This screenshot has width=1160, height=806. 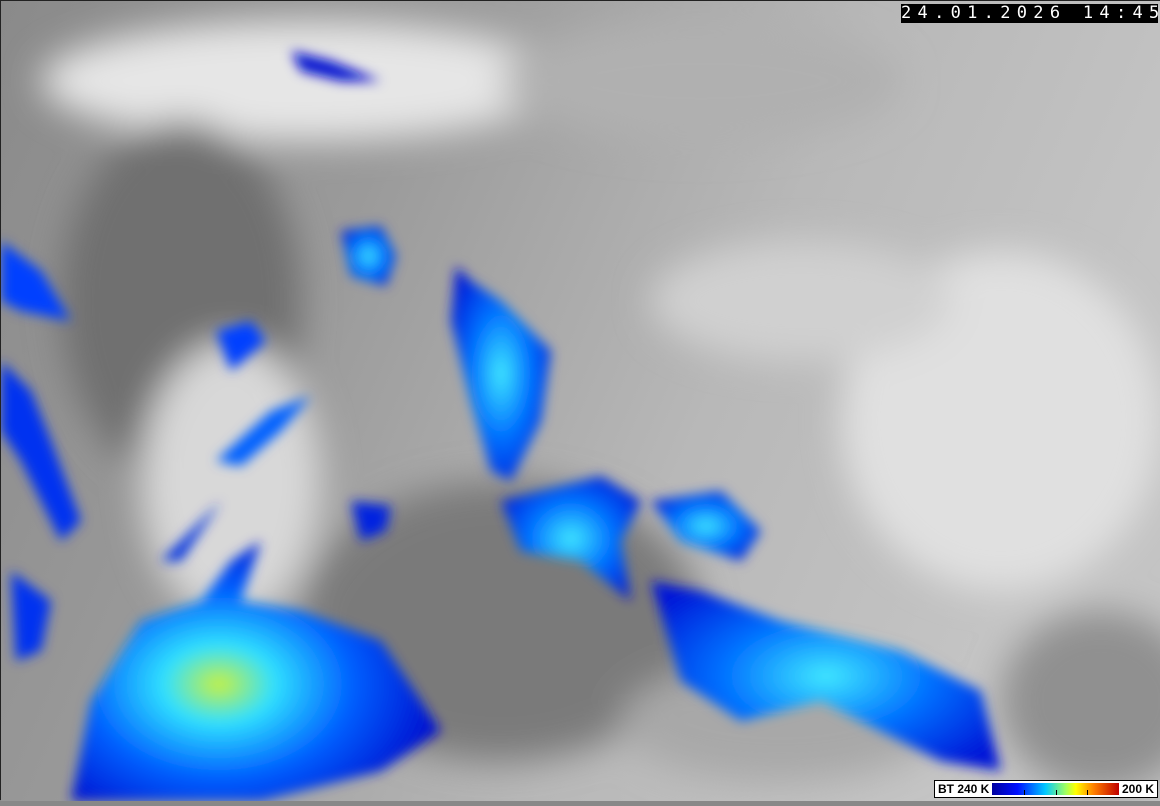 I want to click on color-scale-legend: BT 240 K 200 K, so click(x=1046, y=789).